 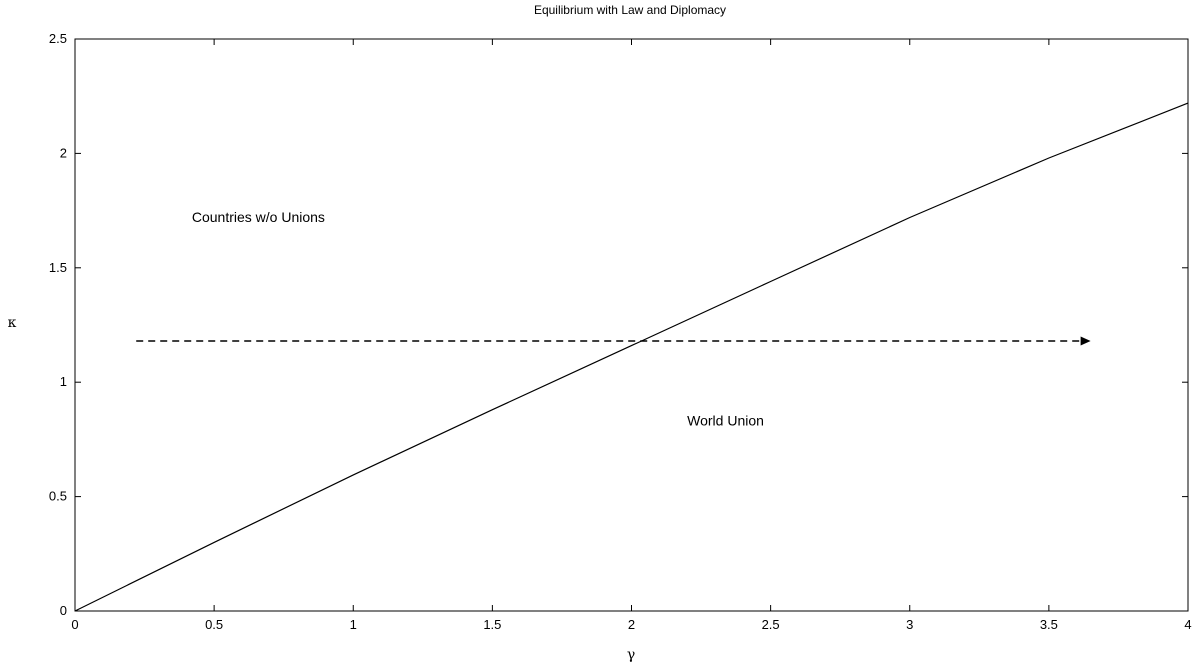 I want to click on annotation-countries-without-unions: Countries w/o Unions, so click(x=258, y=217).